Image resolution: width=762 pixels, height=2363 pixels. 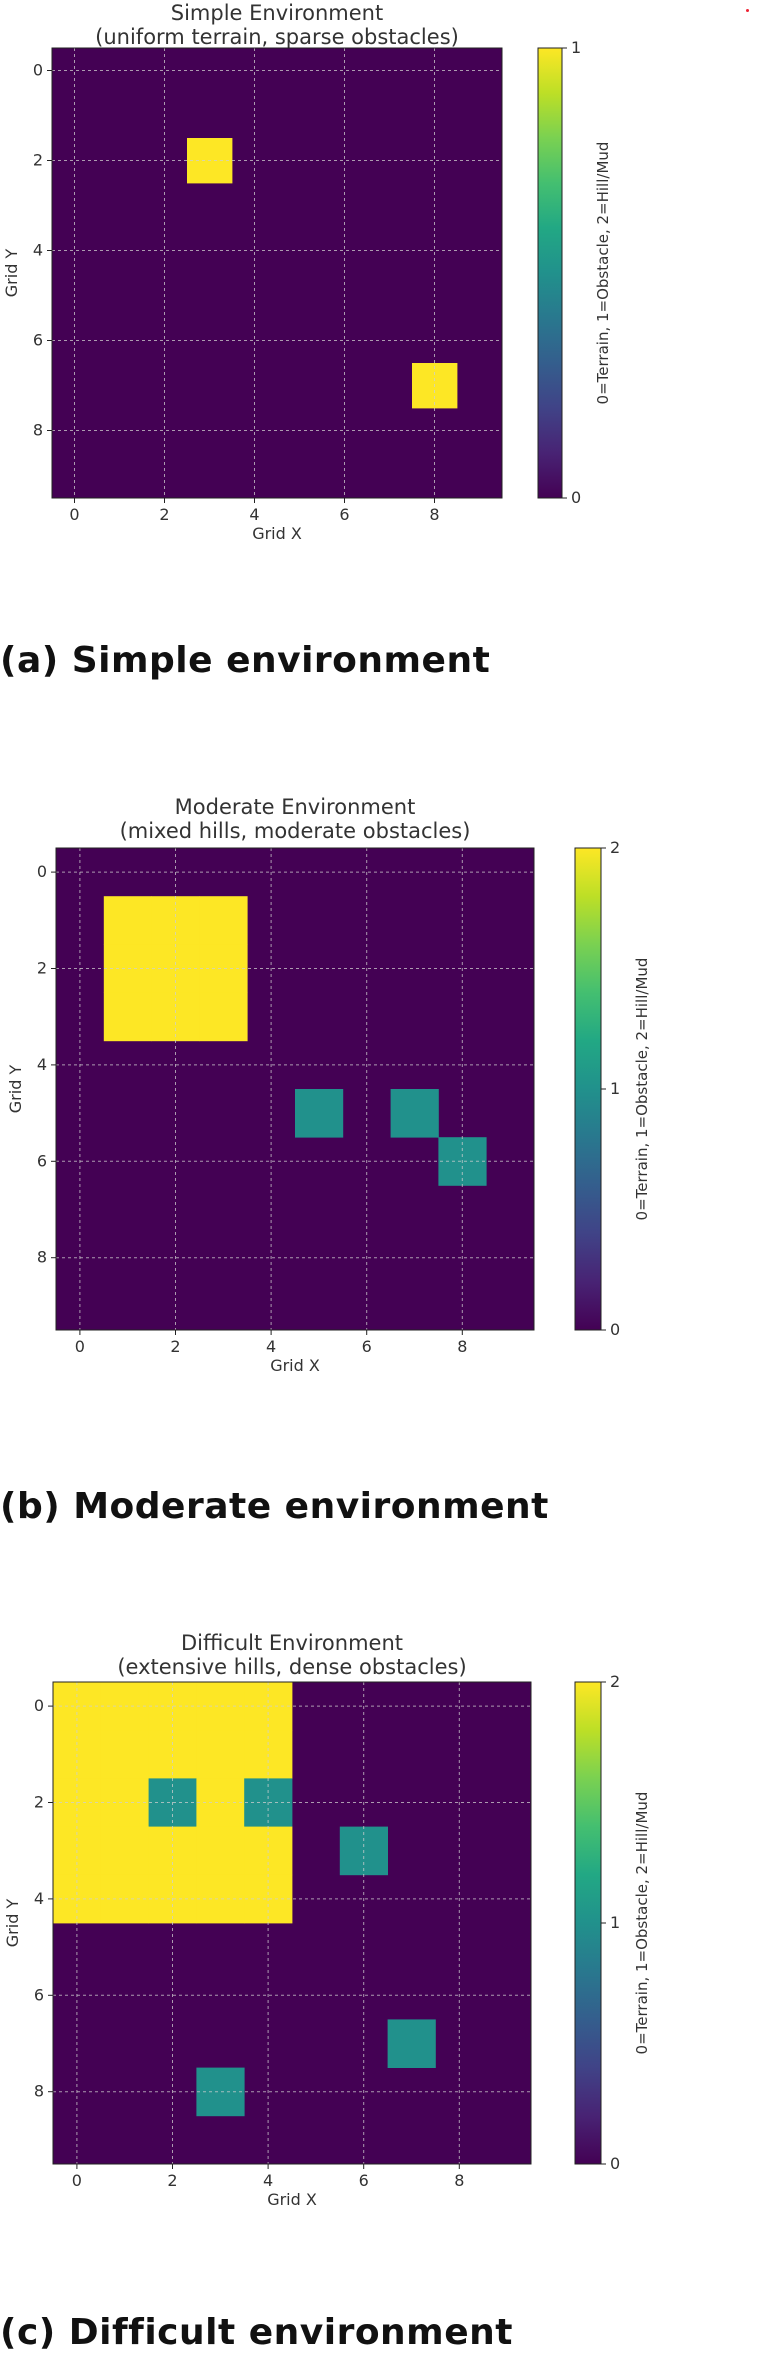 What do you see at coordinates (291, 1667) in the screenshot?
I see `chart-subtitle: (extensive hills, dense obstacles)` at bounding box center [291, 1667].